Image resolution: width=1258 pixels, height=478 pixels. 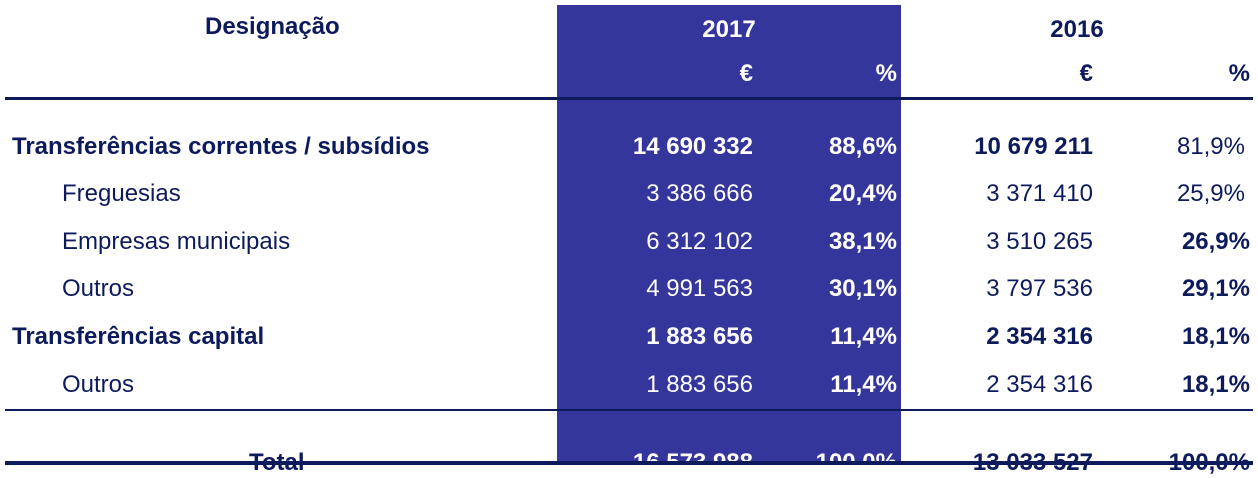 I want to click on header-year-2017: 2017, so click(x=729, y=29).